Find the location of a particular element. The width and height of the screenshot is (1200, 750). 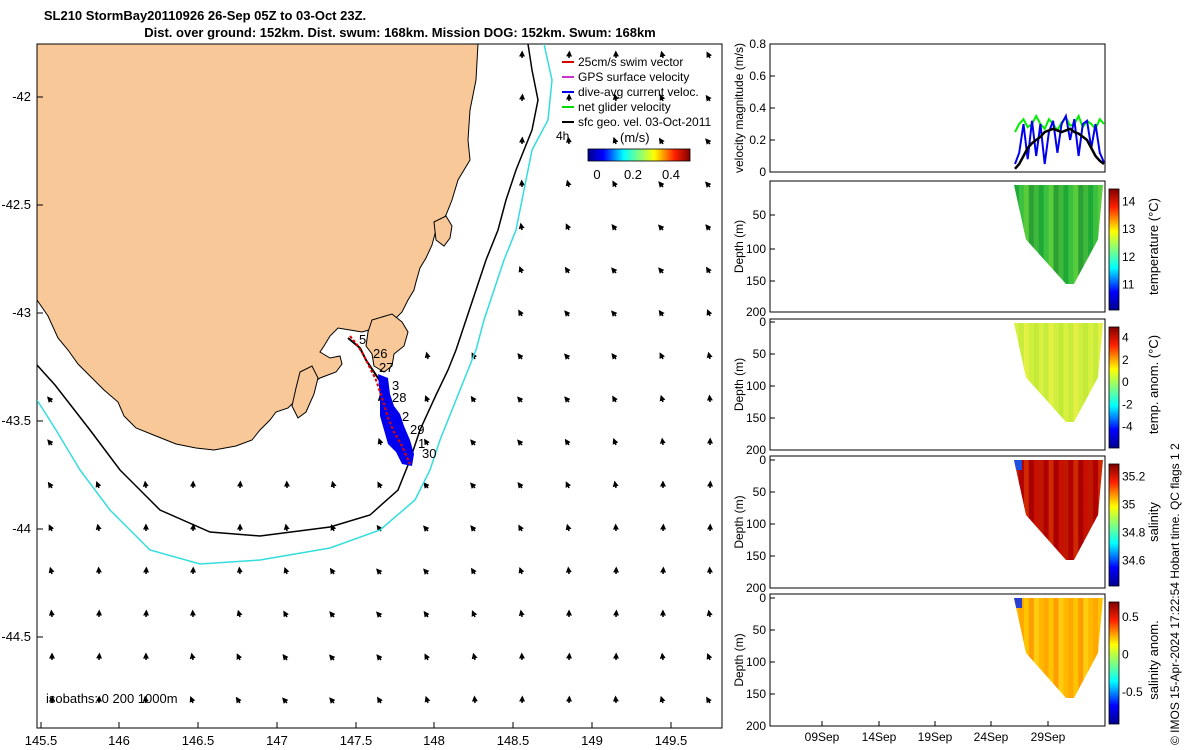

colorbar-tick-label: 35 is located at coordinates (1129, 504).